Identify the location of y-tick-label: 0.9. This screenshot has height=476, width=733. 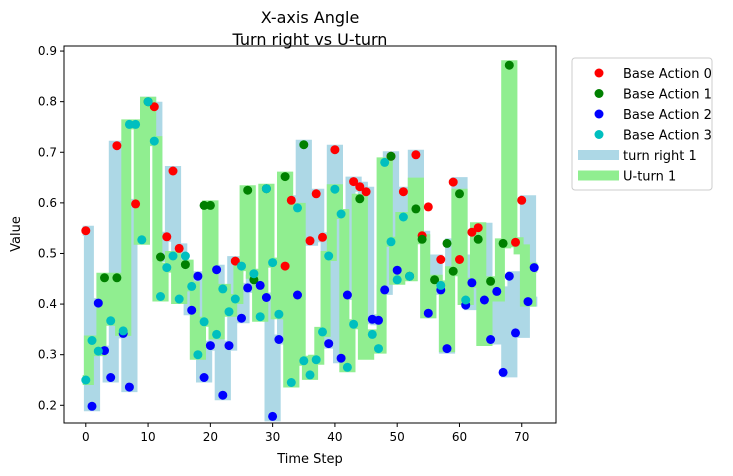
(47, 51).